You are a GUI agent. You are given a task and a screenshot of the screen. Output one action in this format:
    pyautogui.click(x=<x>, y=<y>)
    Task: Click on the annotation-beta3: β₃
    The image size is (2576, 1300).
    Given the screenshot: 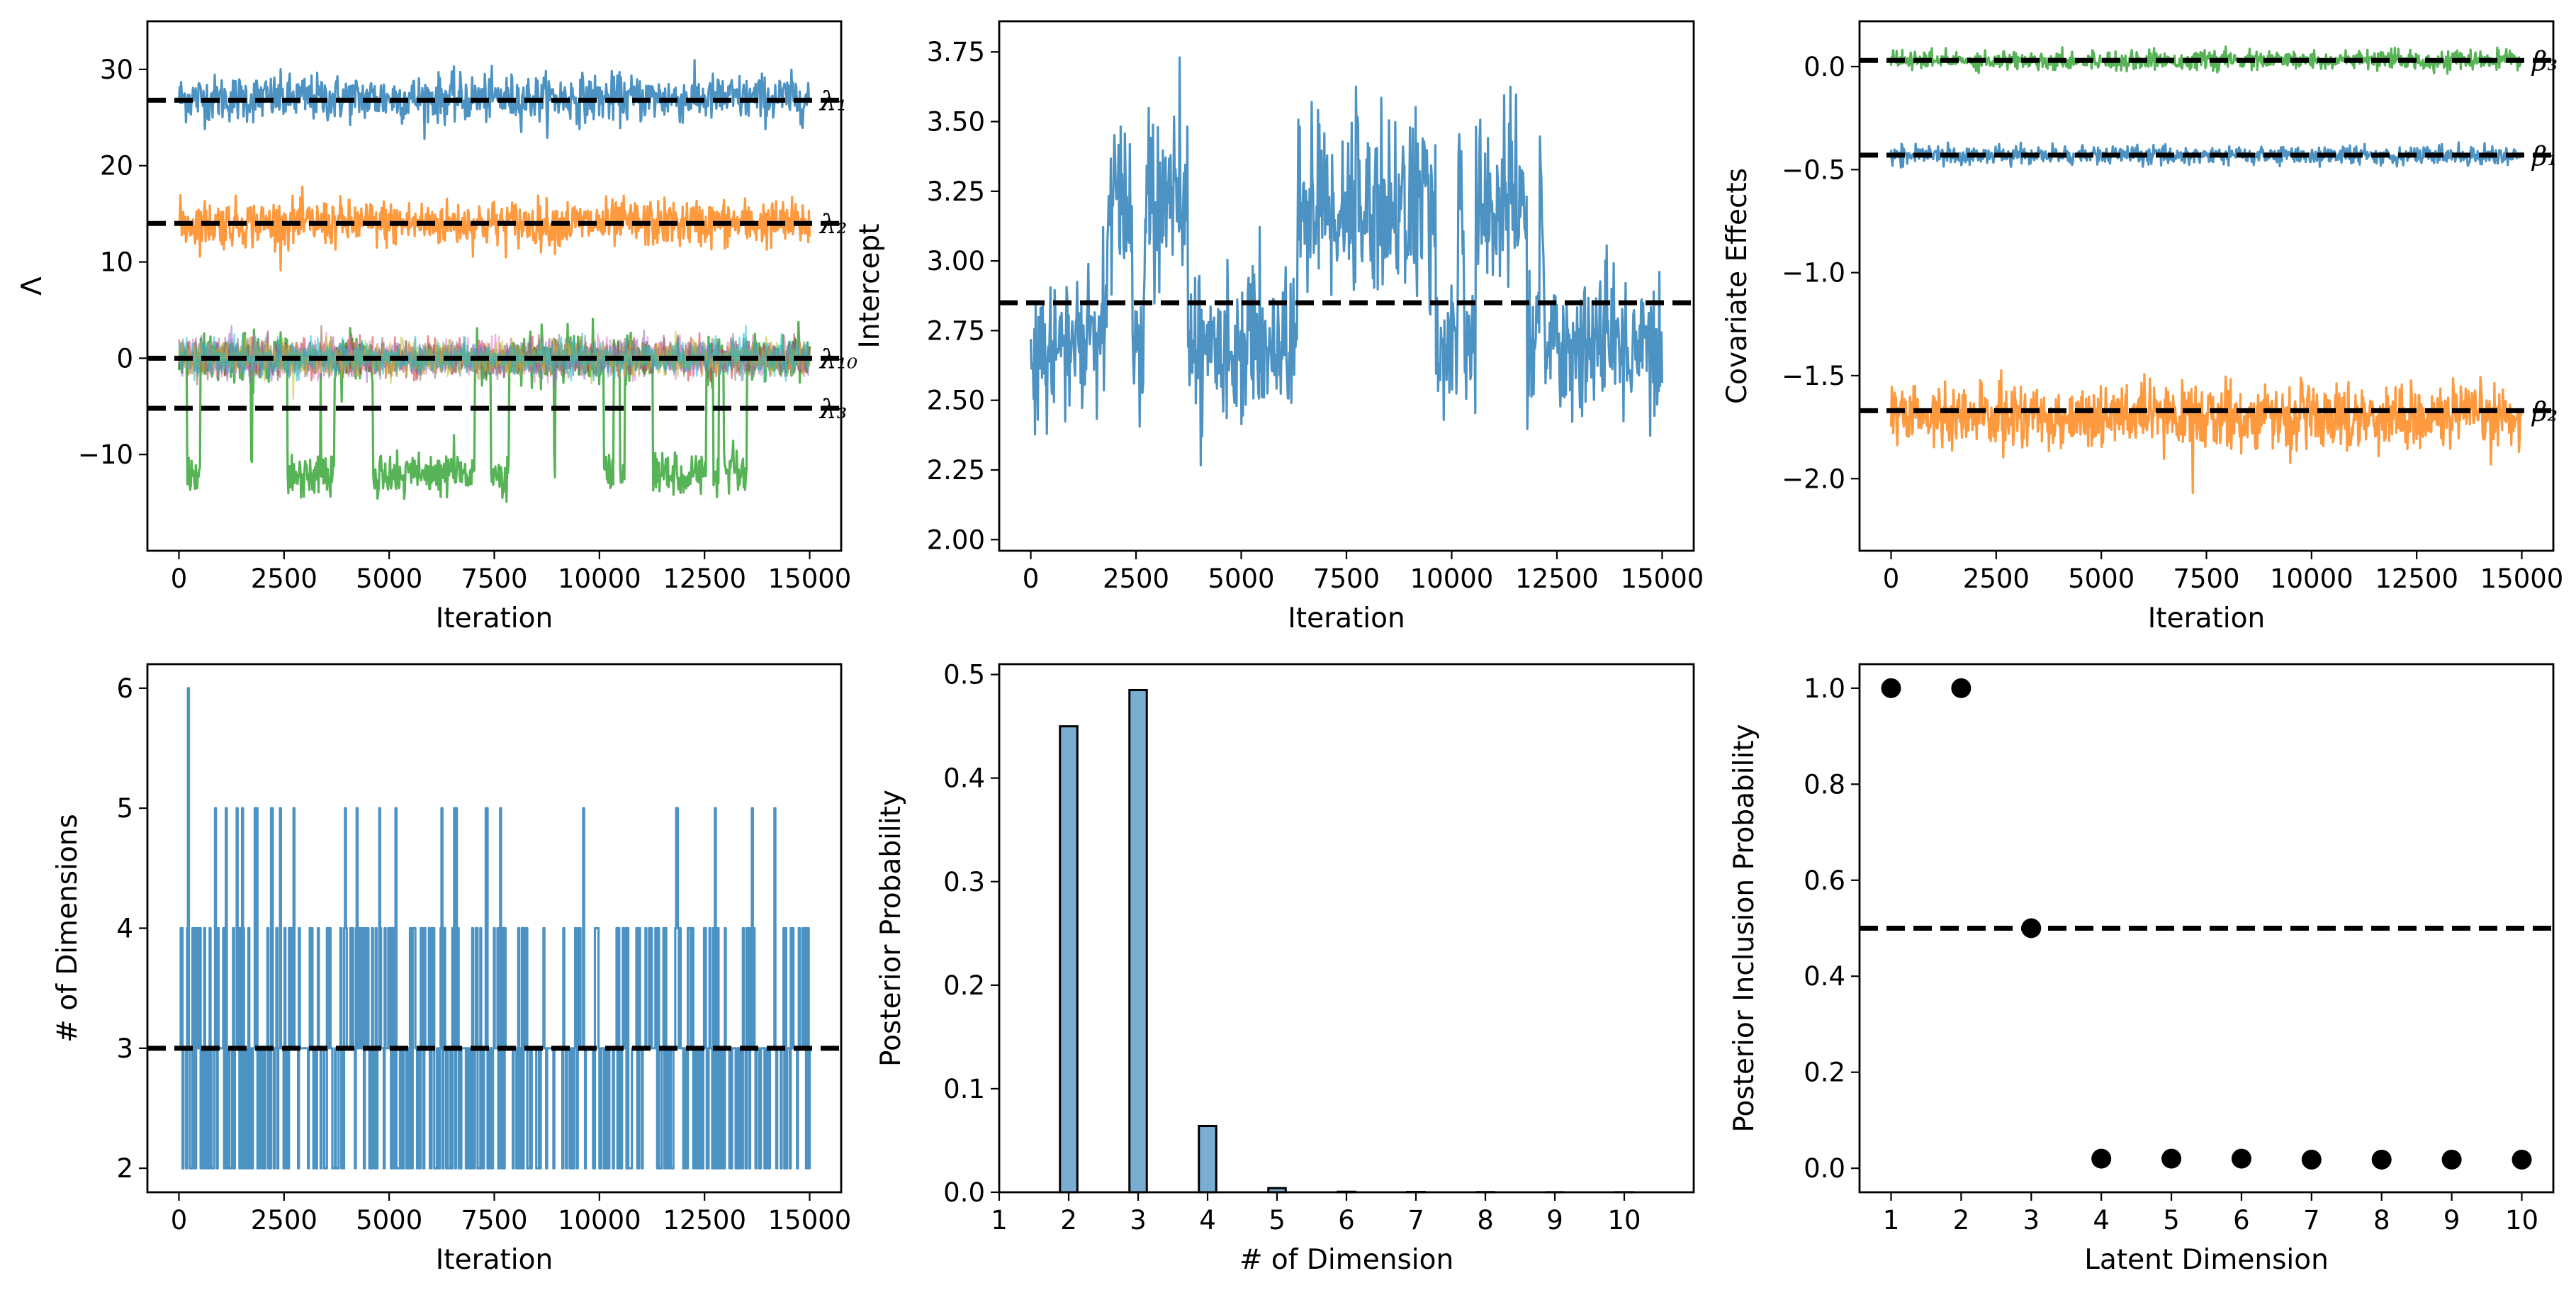 What is the action you would take?
    pyautogui.click(x=2544, y=61)
    